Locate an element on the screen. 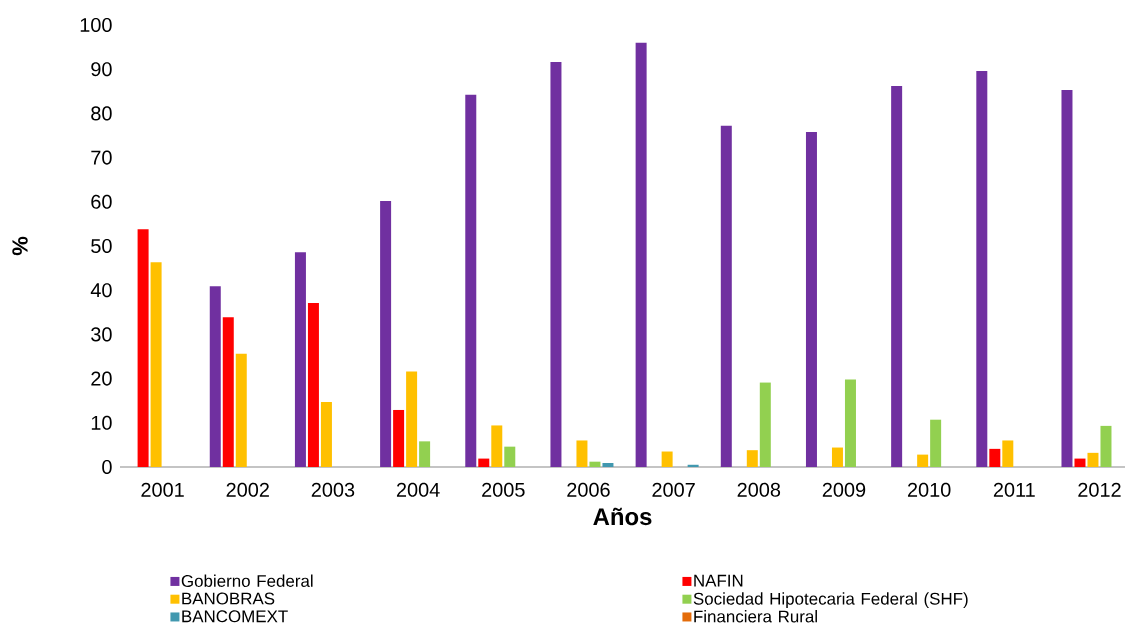  x-axis-title: Años is located at coordinates (622, 516).